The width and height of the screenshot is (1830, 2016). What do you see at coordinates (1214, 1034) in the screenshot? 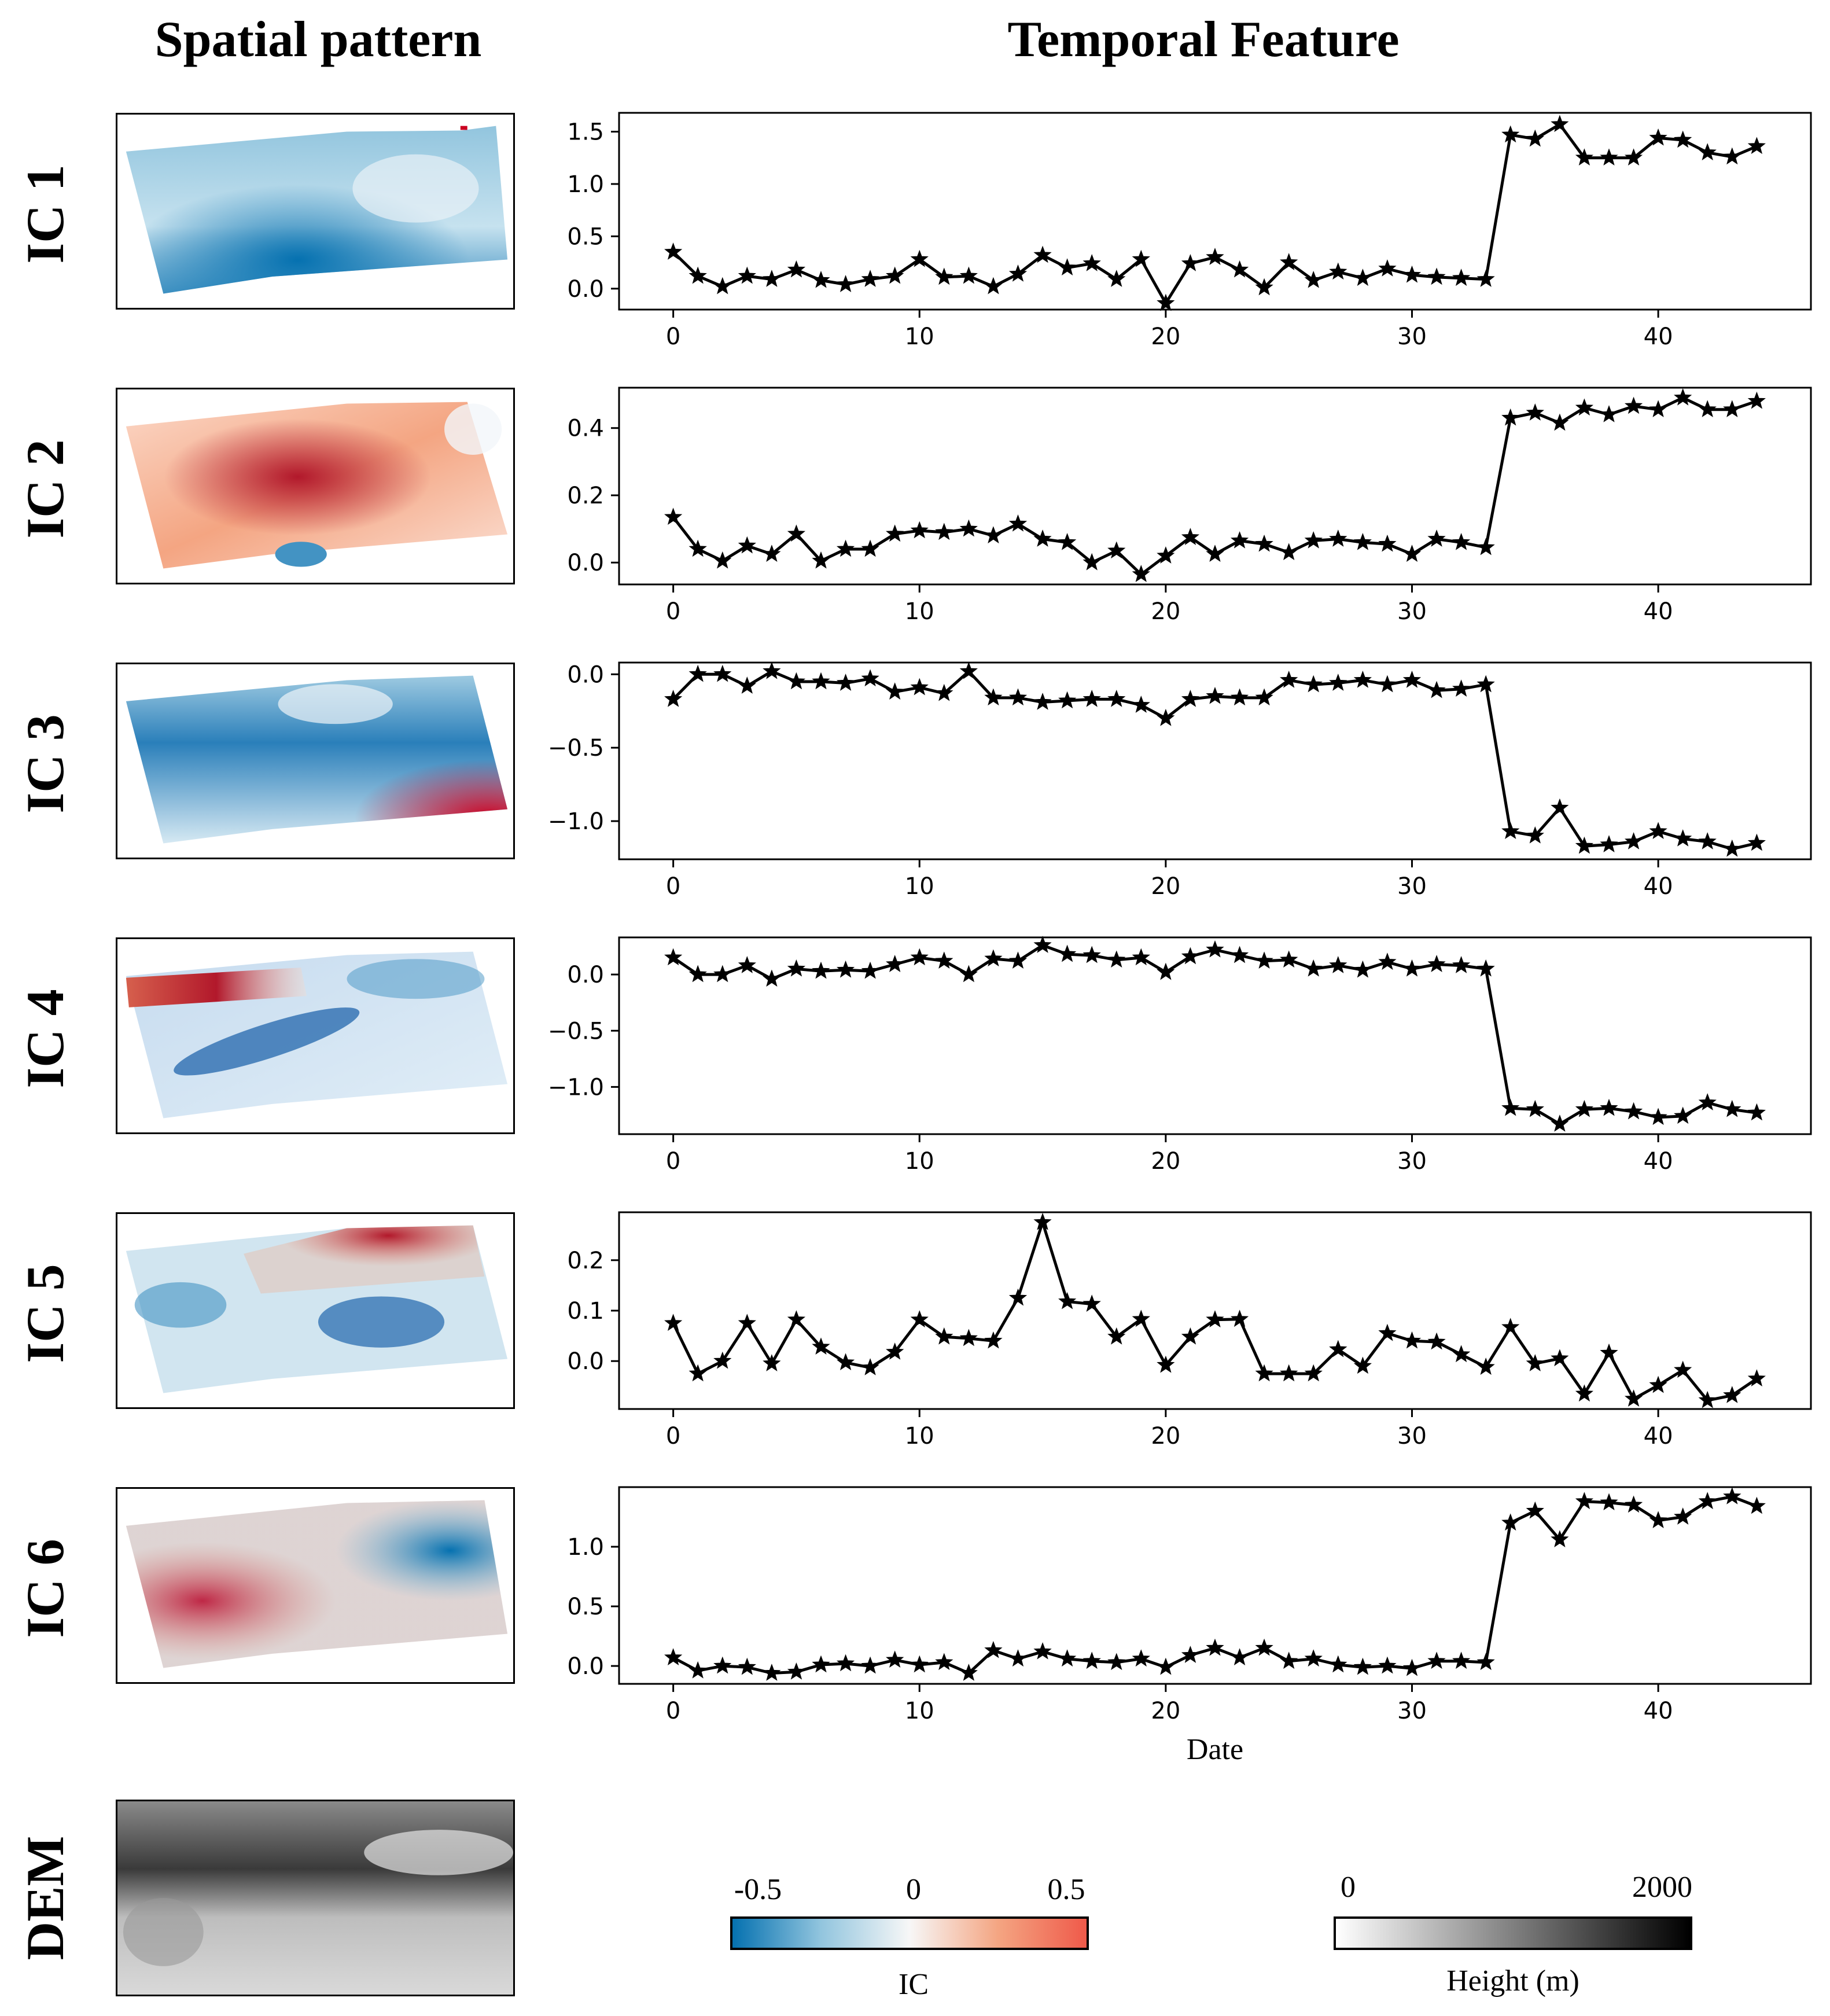
I see `series-line-ic4` at bounding box center [1214, 1034].